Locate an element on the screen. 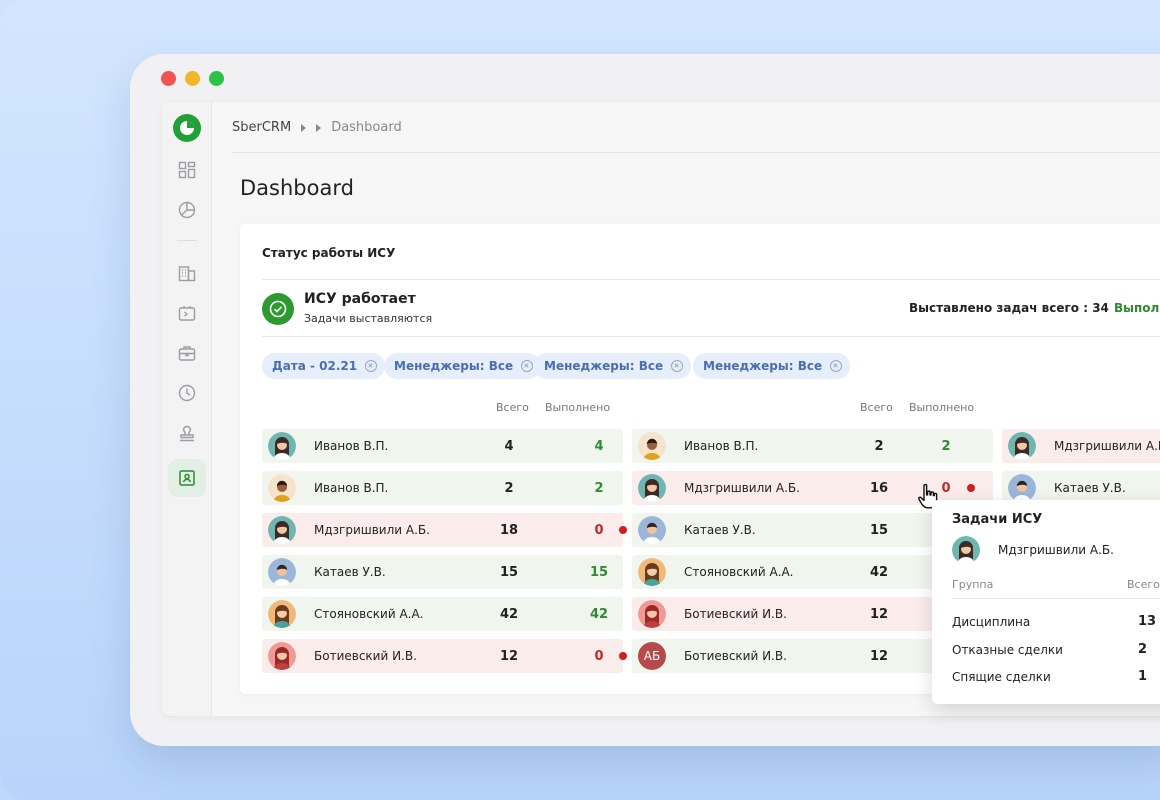 The image size is (1160, 800). breadcrumb-root: SberCRM is located at coordinates (262, 127).